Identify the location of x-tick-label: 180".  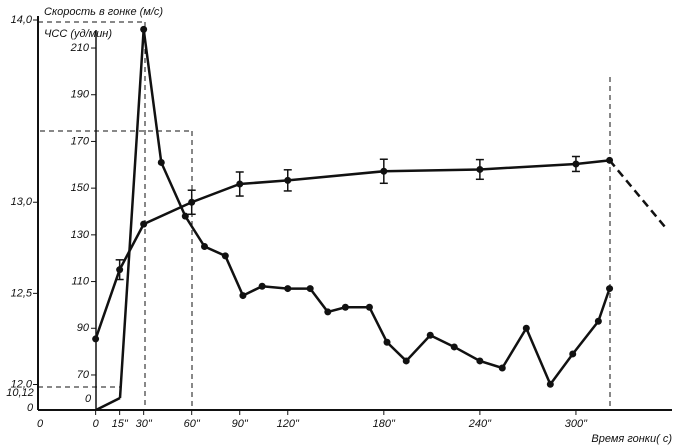
(384, 424).